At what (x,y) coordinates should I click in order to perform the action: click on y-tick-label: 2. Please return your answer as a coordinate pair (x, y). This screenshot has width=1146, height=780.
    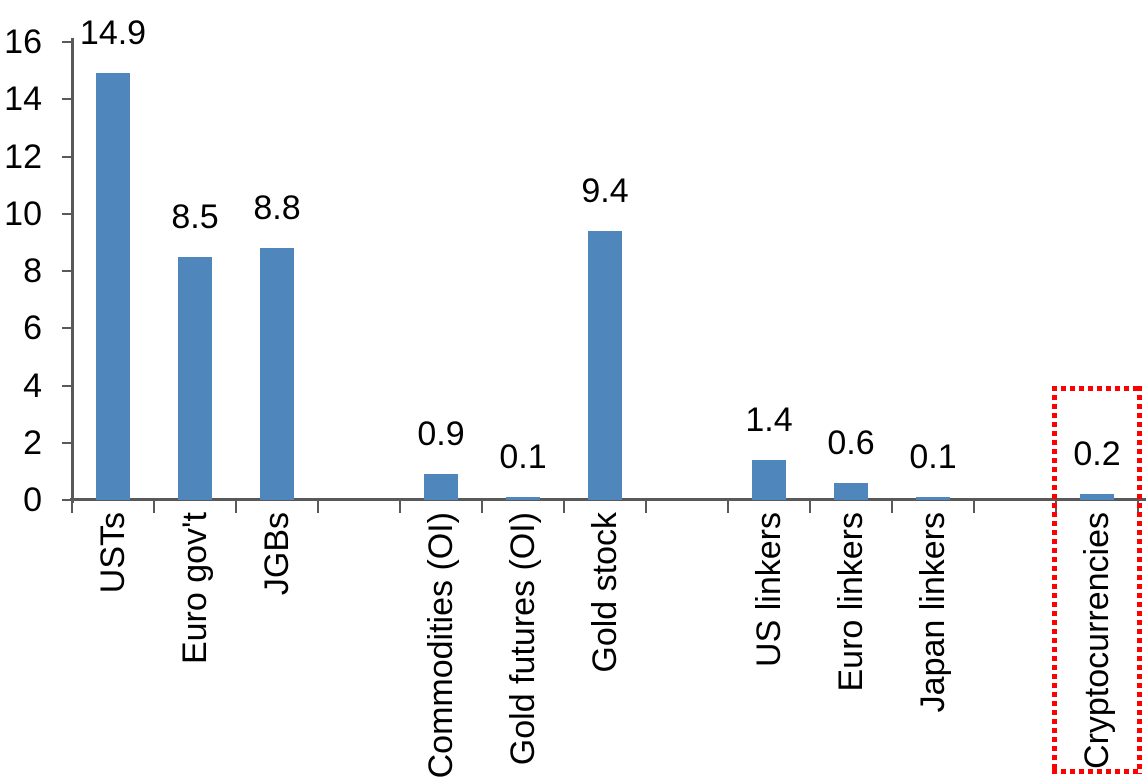
    Looking at the image, I should click on (32, 442).